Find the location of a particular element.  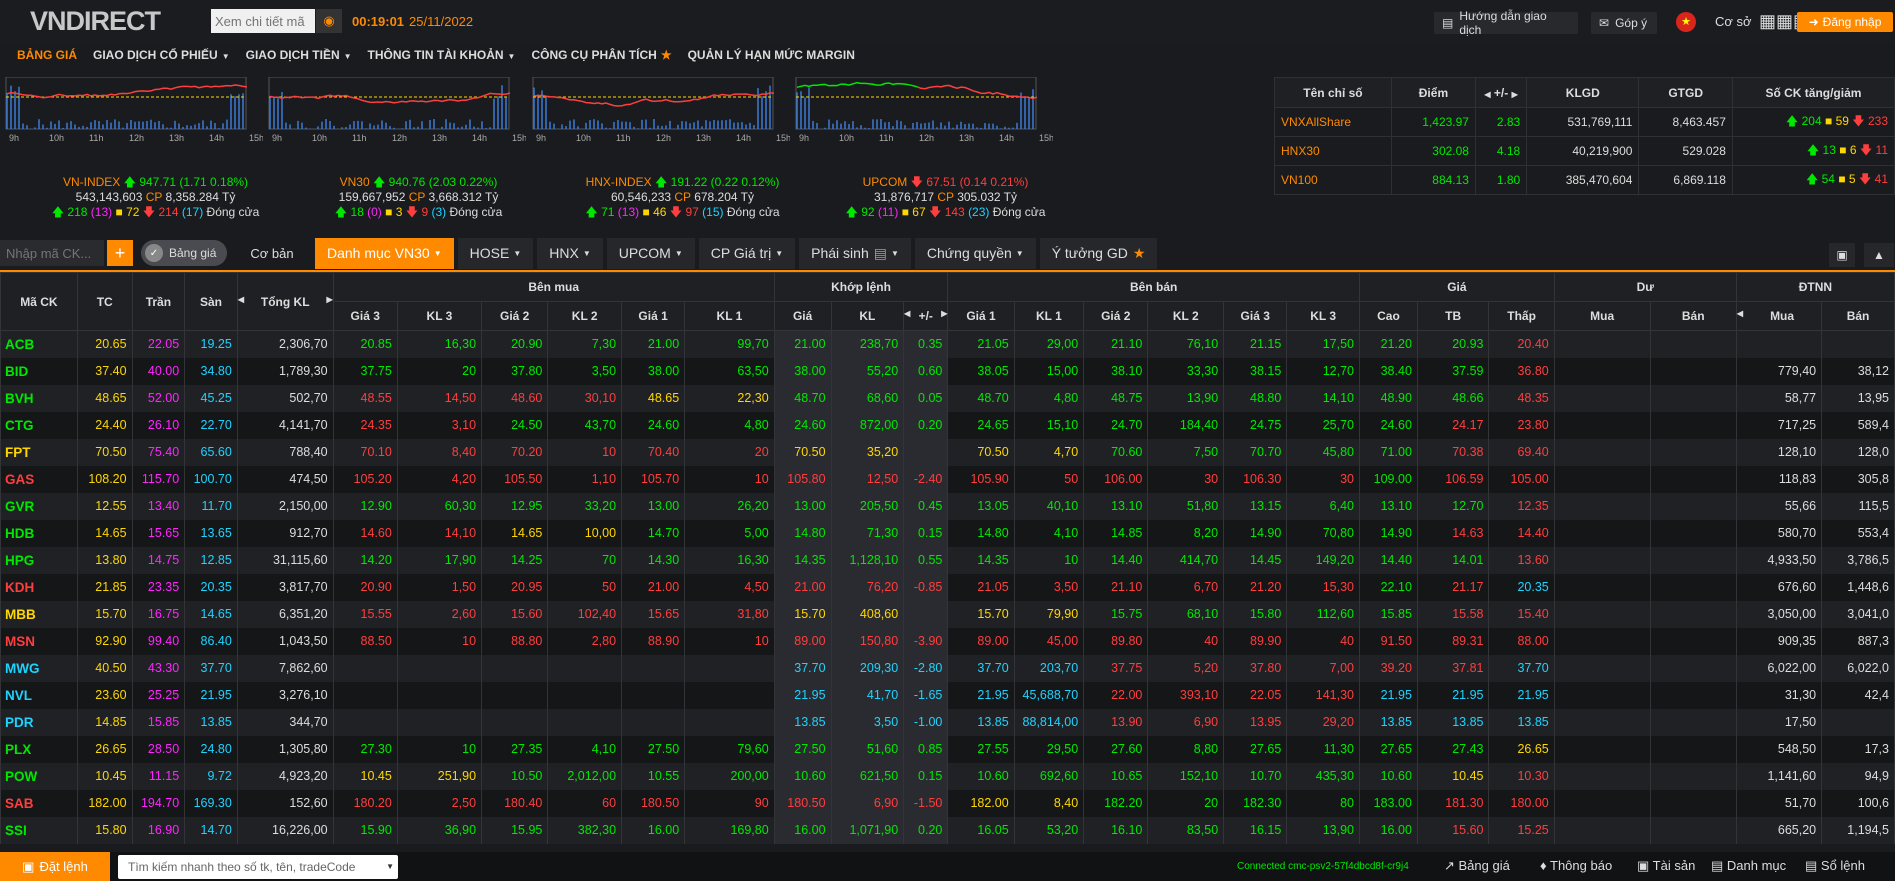

subcol-11: Giá 2 is located at coordinates (1116, 316).